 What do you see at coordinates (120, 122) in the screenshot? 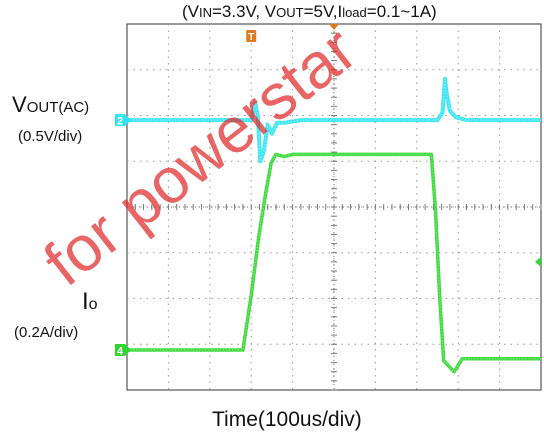
I see `vout-channel-marker-label: 2` at bounding box center [120, 122].